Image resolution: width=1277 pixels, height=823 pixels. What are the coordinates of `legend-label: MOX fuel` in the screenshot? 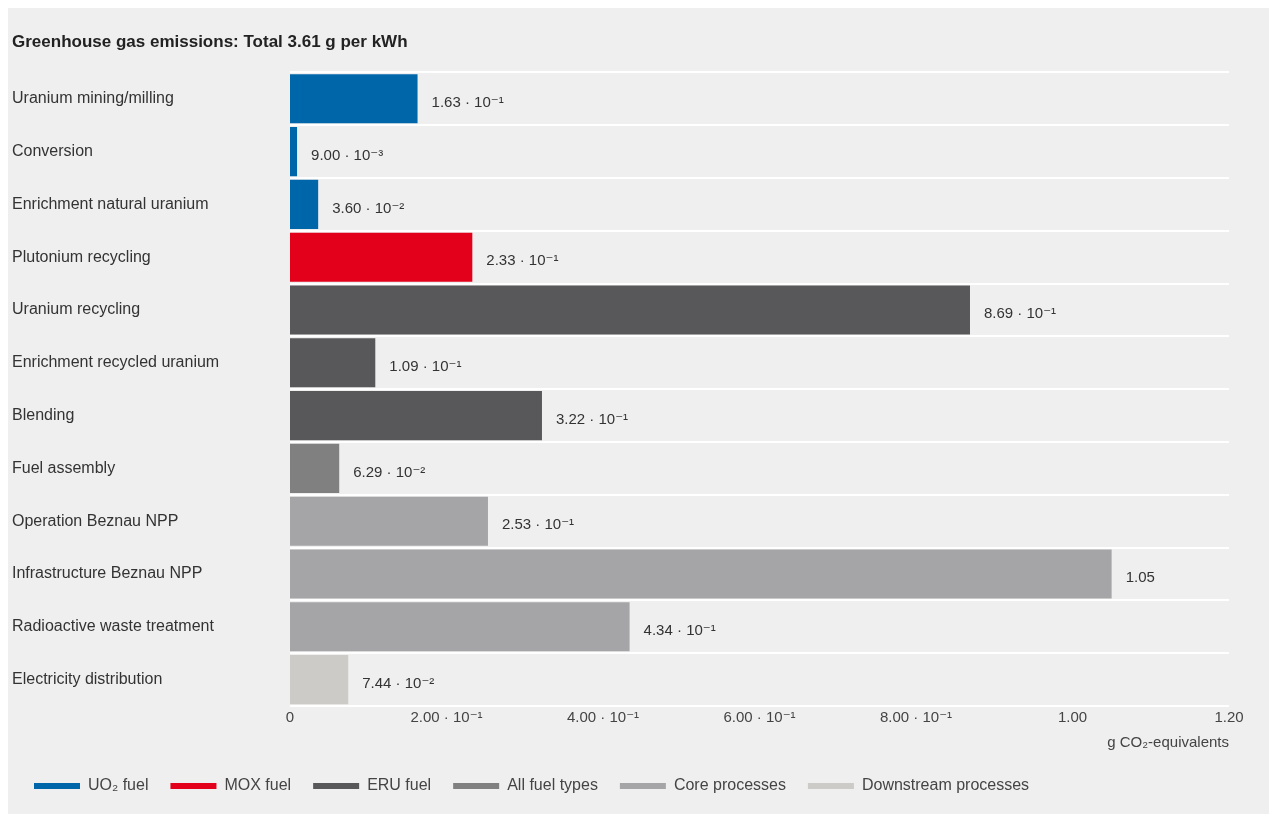 It's located at (258, 785).